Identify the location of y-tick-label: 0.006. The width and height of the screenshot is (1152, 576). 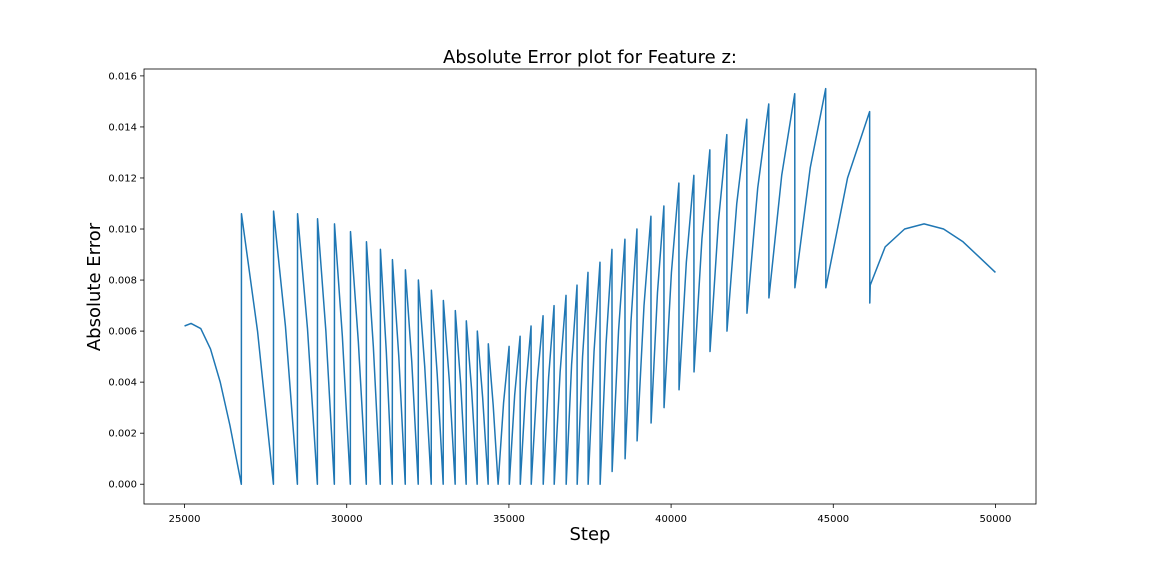
(122, 332).